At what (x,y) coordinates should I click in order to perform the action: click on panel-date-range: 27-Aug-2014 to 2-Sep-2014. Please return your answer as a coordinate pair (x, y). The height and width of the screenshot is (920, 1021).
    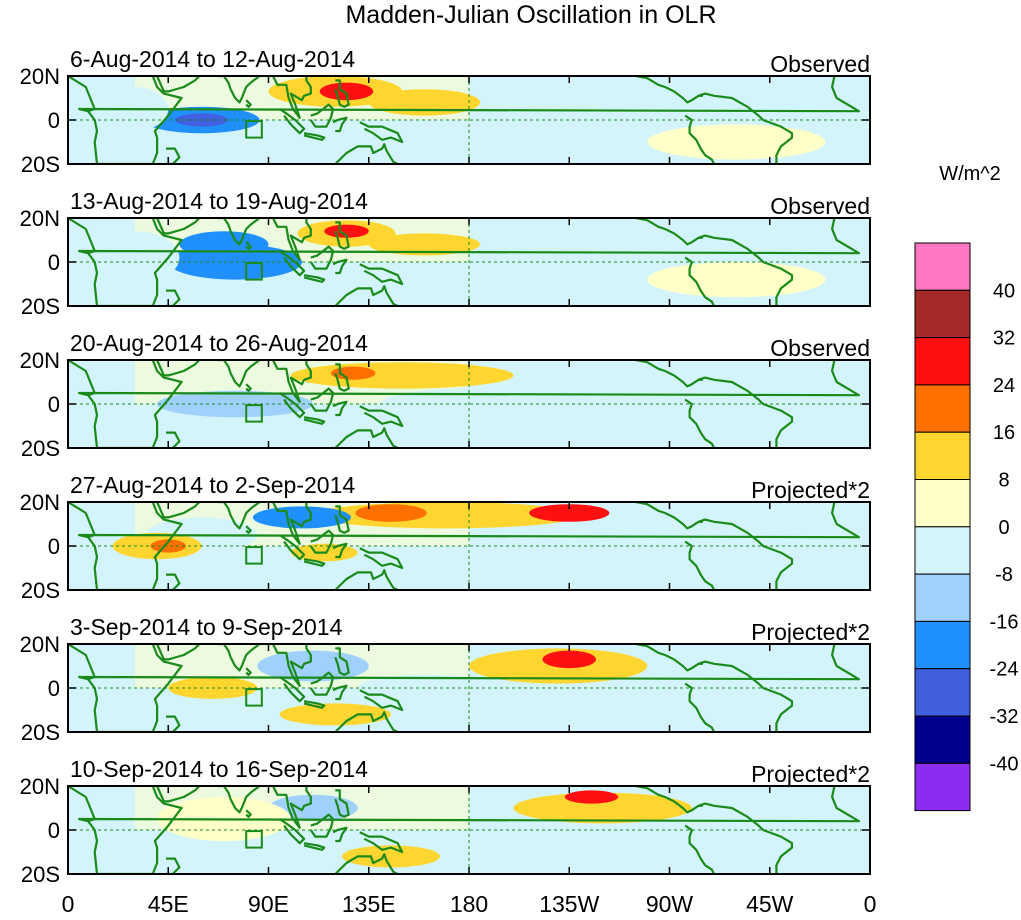
    Looking at the image, I should click on (212, 485).